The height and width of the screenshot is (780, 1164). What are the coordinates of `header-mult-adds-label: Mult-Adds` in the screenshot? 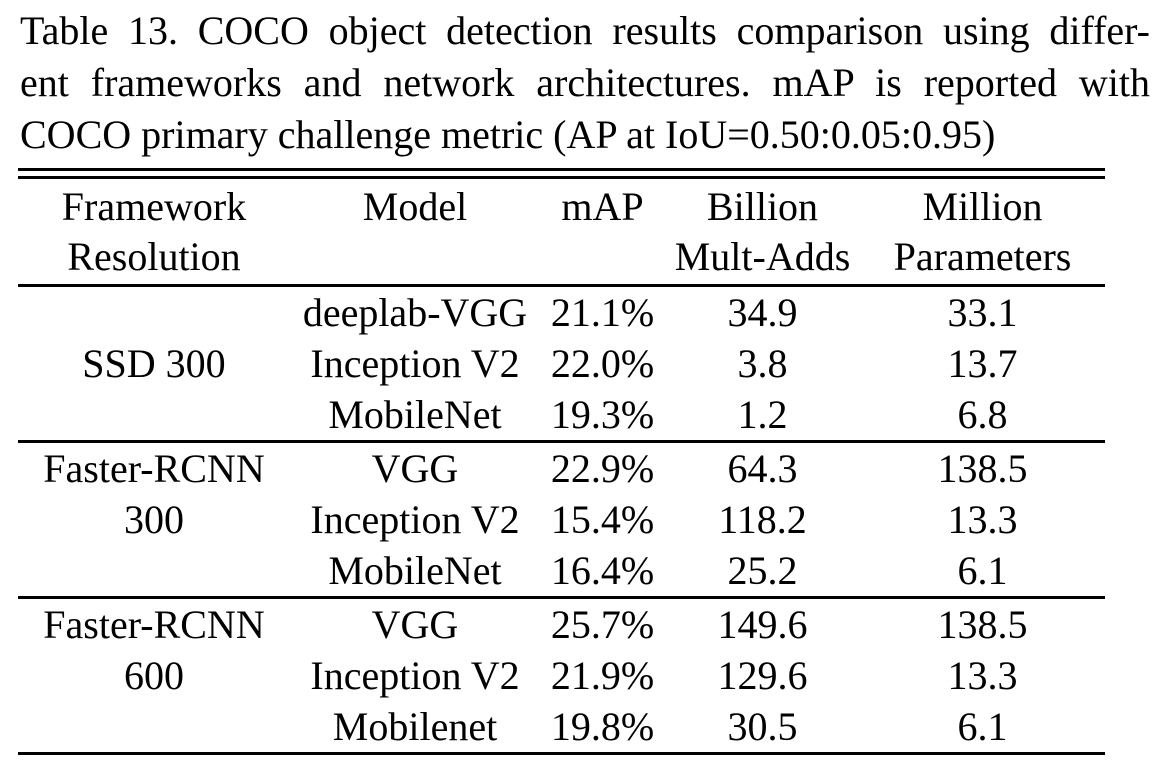 It's located at (762, 256).